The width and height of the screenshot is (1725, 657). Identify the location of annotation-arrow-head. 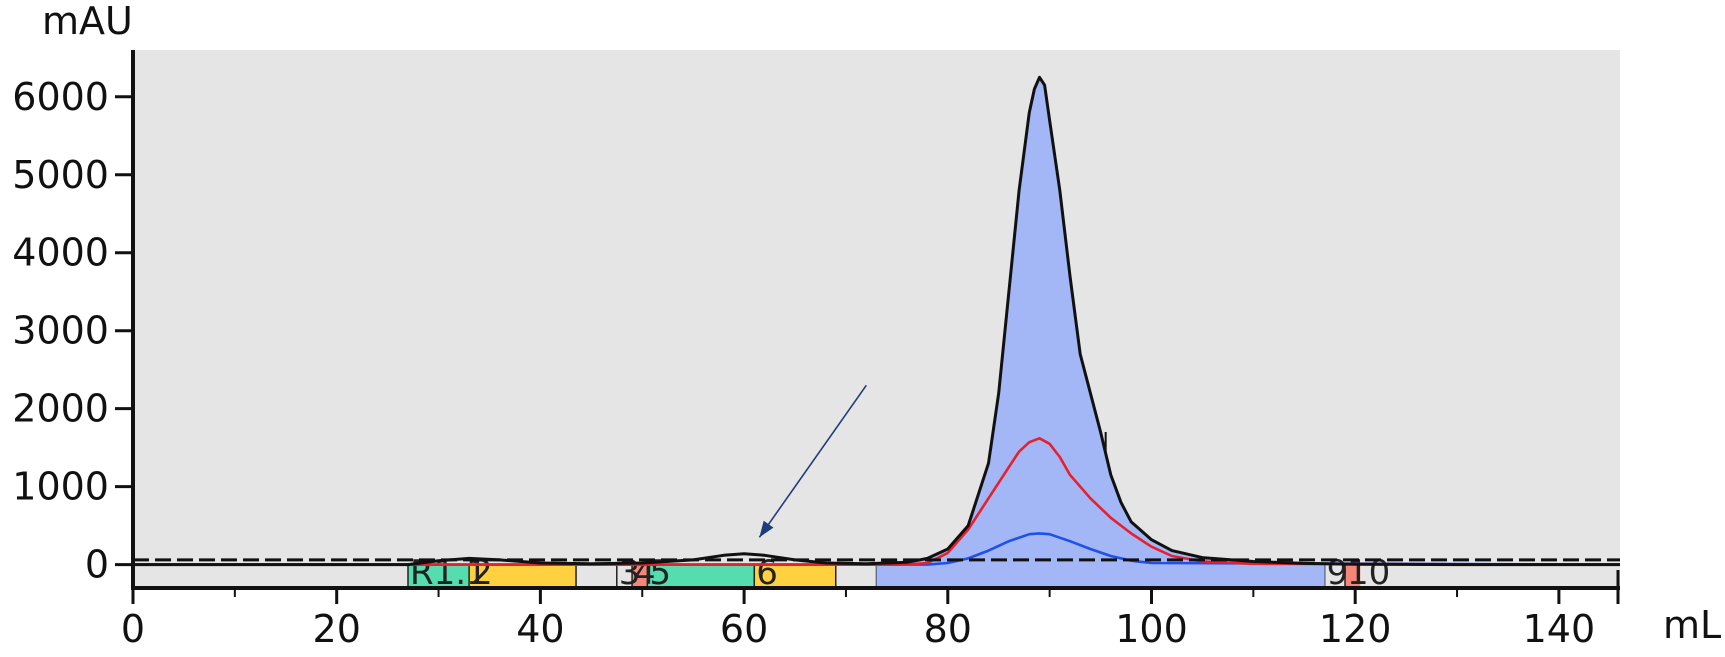
(766, 529).